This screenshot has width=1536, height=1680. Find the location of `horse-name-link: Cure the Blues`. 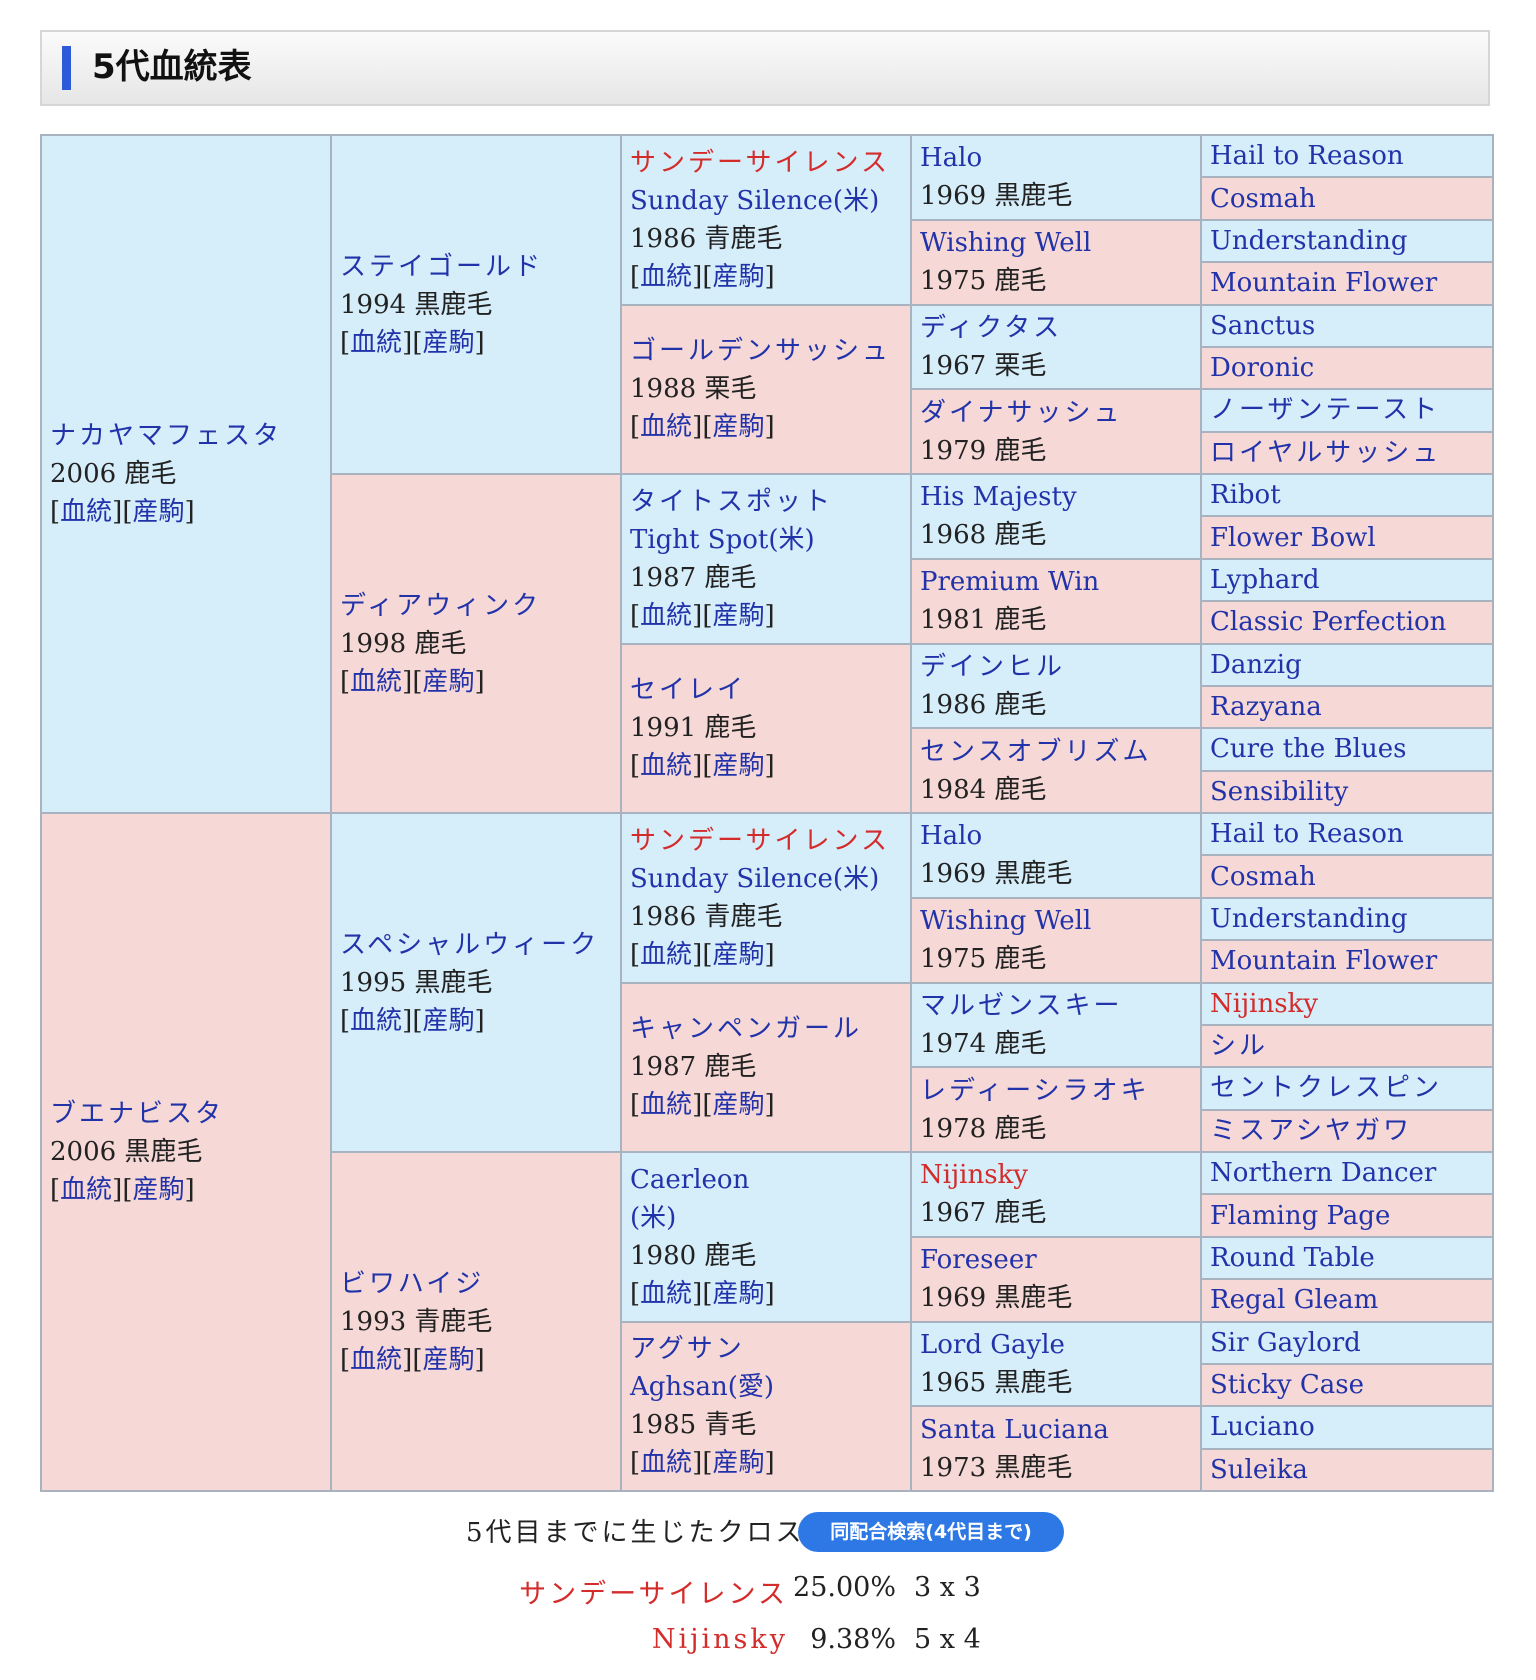

horse-name-link: Cure the Blues is located at coordinates (1308, 749).